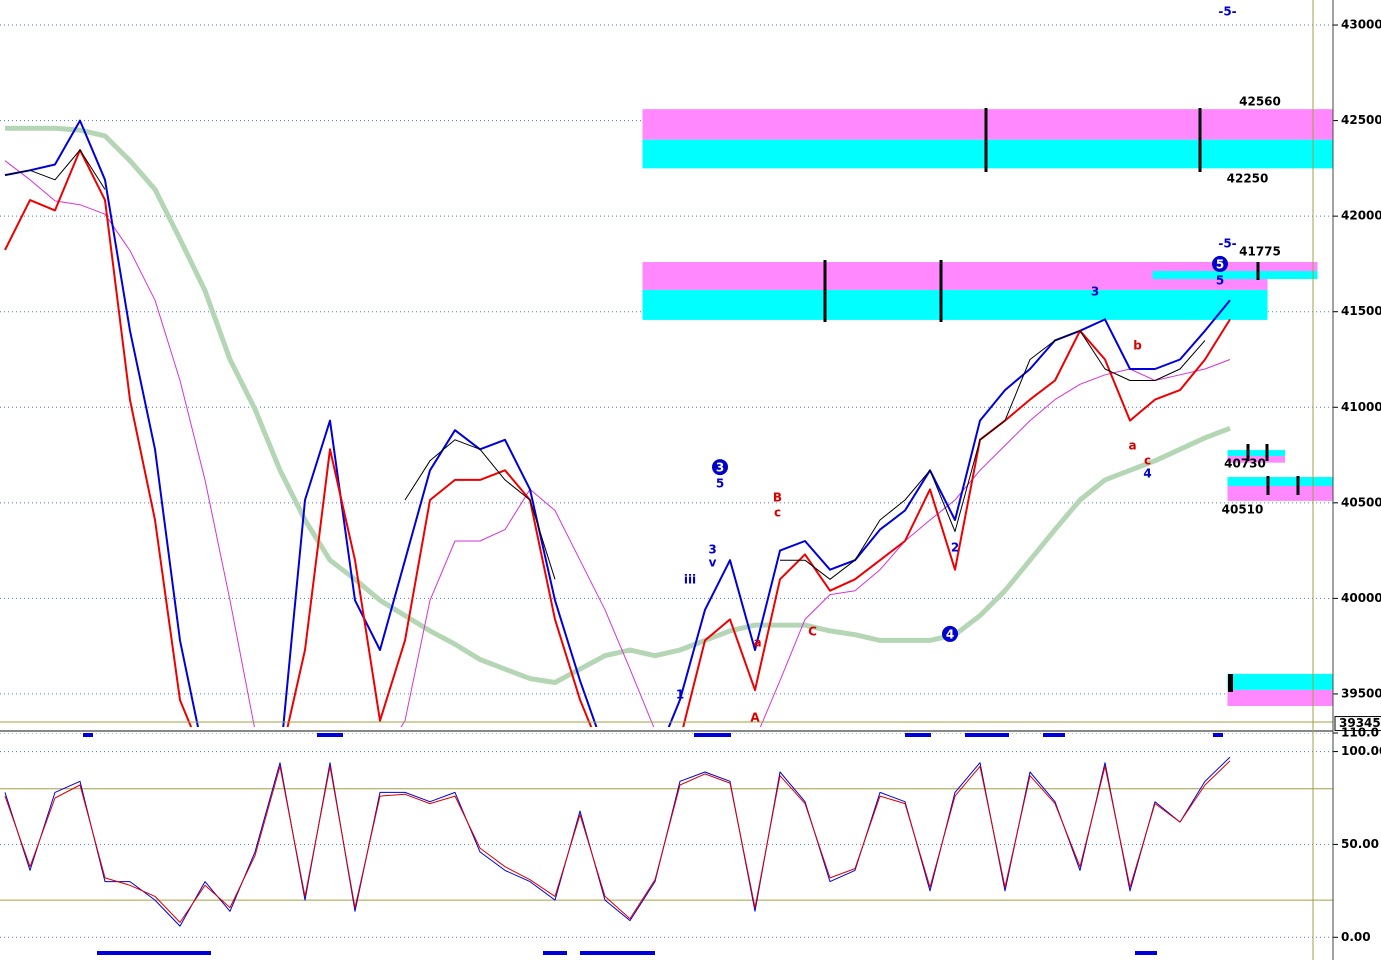 This screenshot has width=1381, height=960. Describe the element at coordinates (1245, 464) in the screenshot. I see `annotation: 40730` at that location.